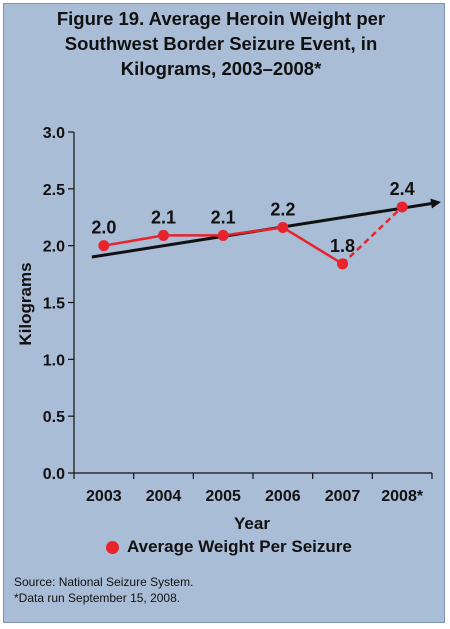 This screenshot has height=629, width=450. Describe the element at coordinates (54, 190) in the screenshot. I see `y-tick-label: 2.5` at that location.